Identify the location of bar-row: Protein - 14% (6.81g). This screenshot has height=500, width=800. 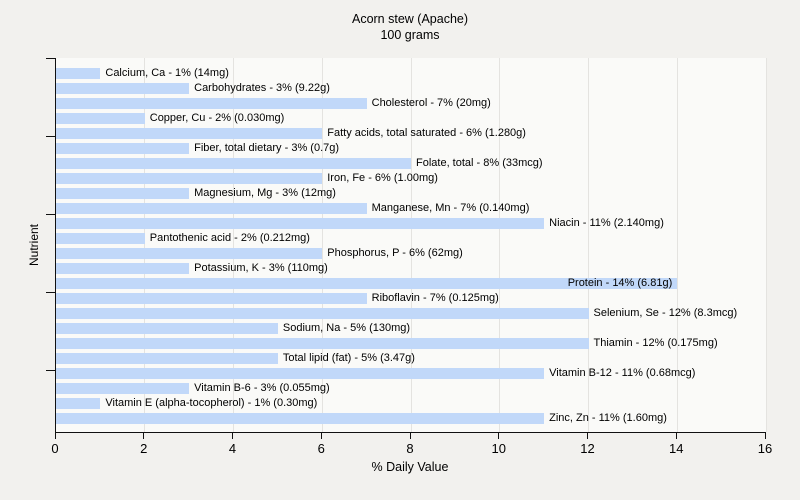
(411, 283).